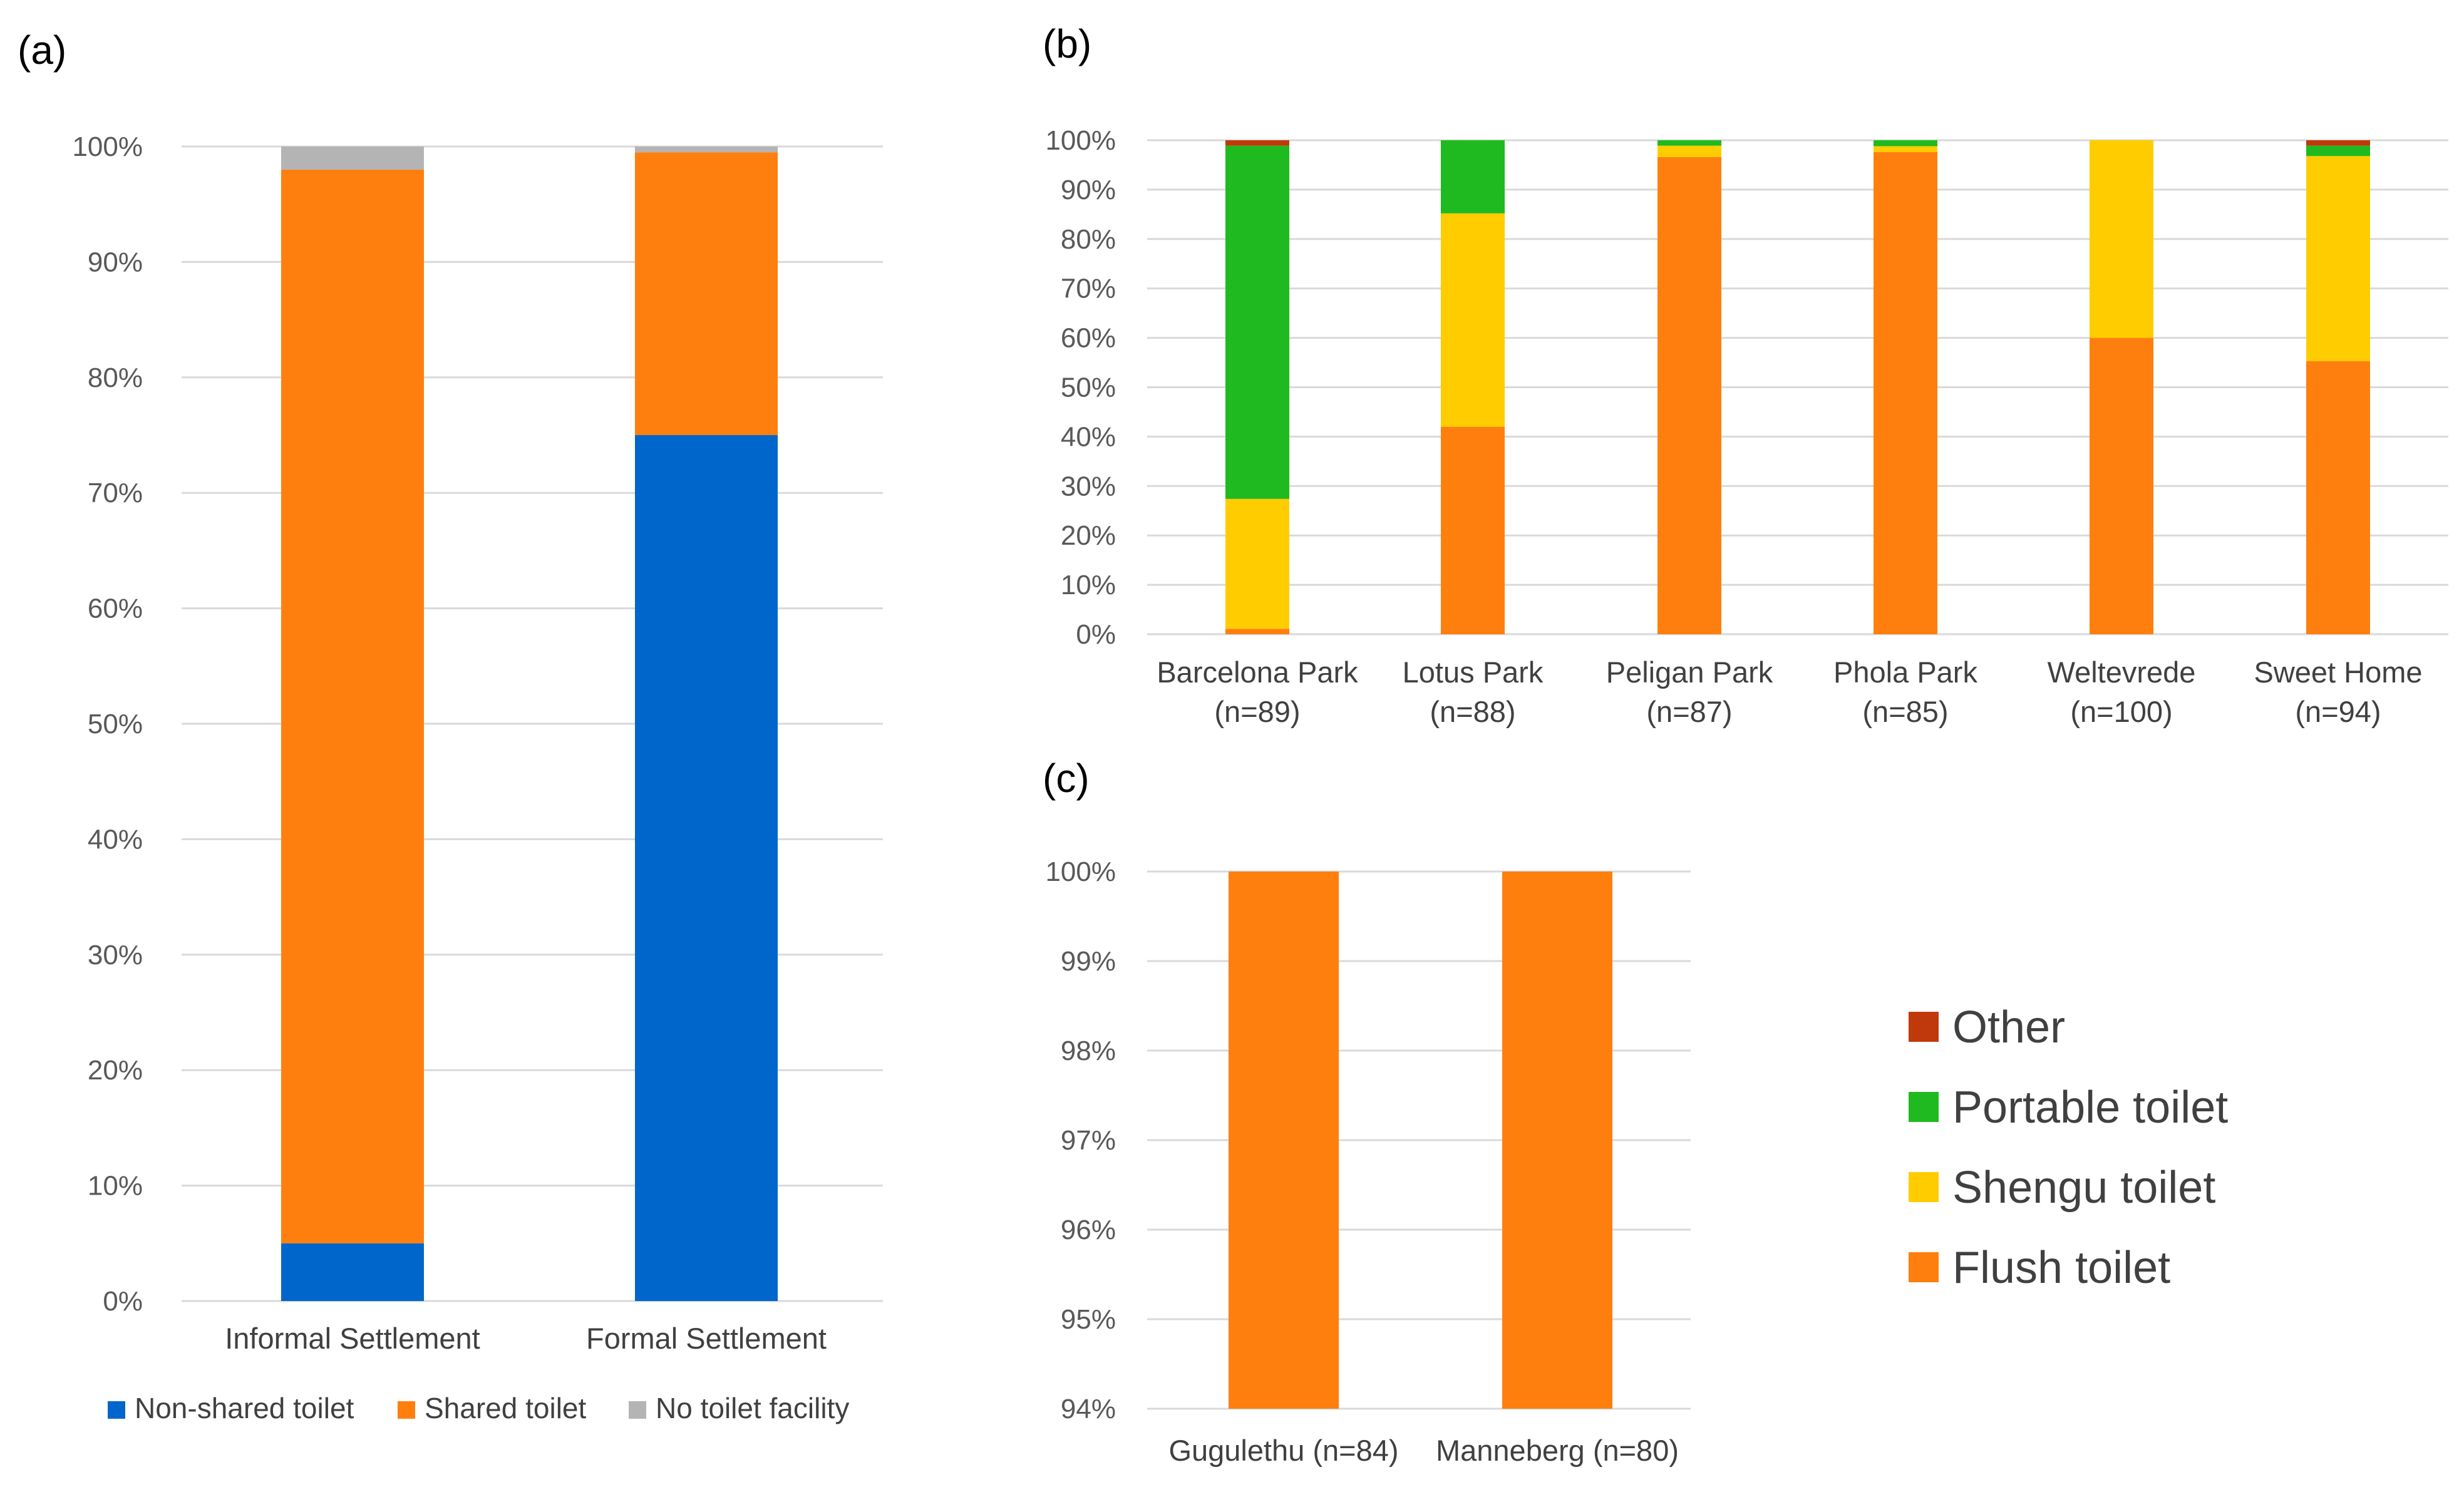 This screenshot has height=1492, width=2464. I want to click on bar-lotus-park-shengu-toilet, so click(1473, 320).